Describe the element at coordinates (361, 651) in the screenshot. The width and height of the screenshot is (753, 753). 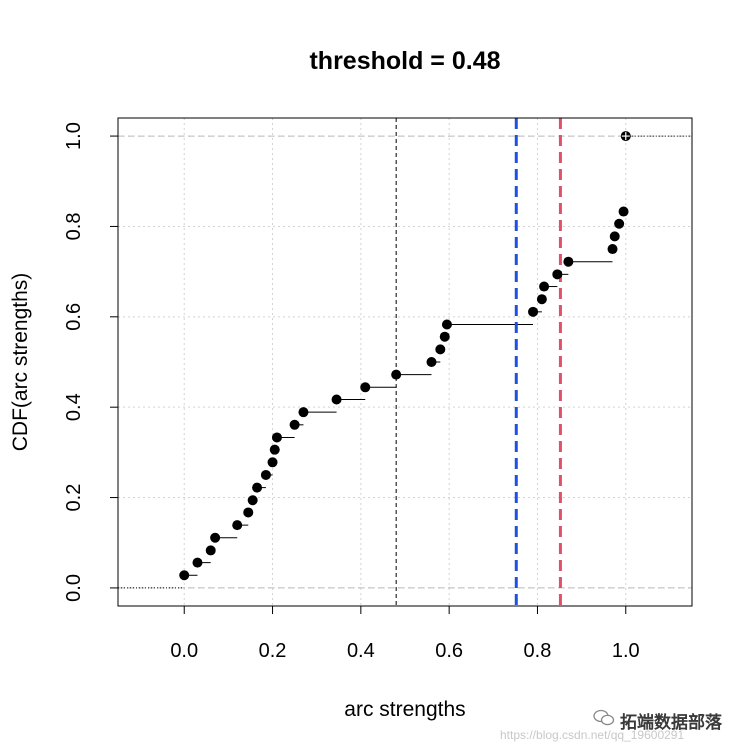
I see `x-tick-label: 0.4` at that location.